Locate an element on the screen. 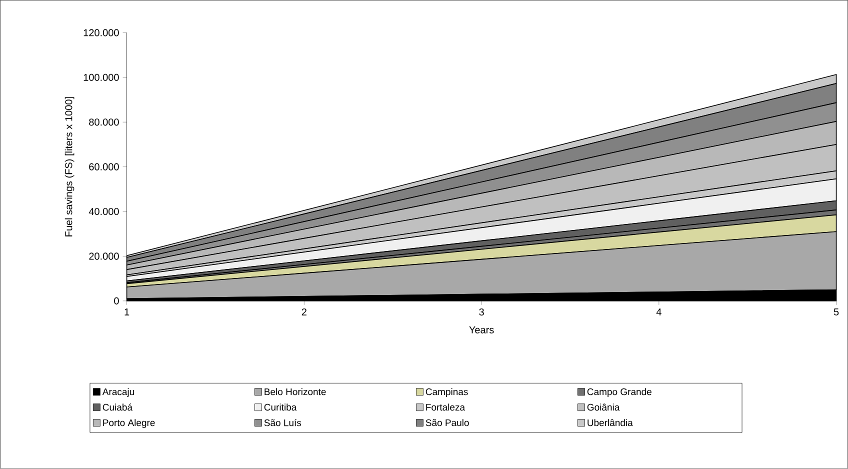 The height and width of the screenshot is (469, 848). x-tick-label: 5 is located at coordinates (836, 312).